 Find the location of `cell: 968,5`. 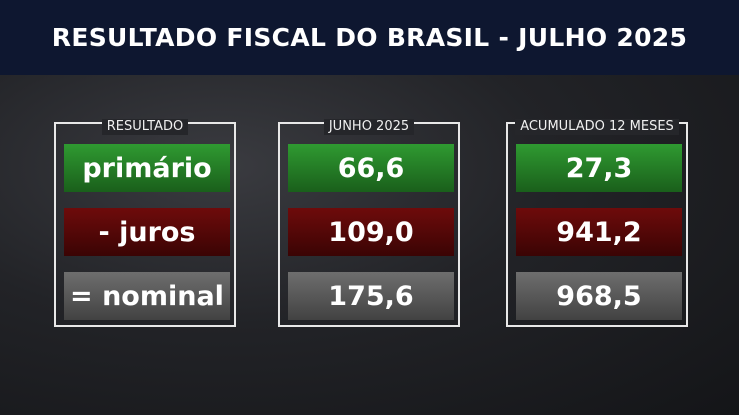

cell: 968,5 is located at coordinates (599, 296).